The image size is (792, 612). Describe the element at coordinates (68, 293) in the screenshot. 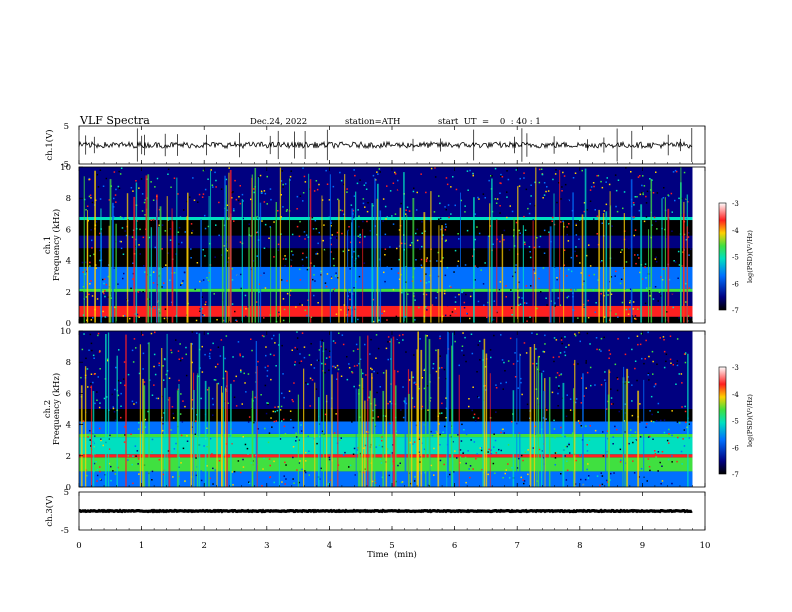

I see `y-tick-label: 2` at that location.